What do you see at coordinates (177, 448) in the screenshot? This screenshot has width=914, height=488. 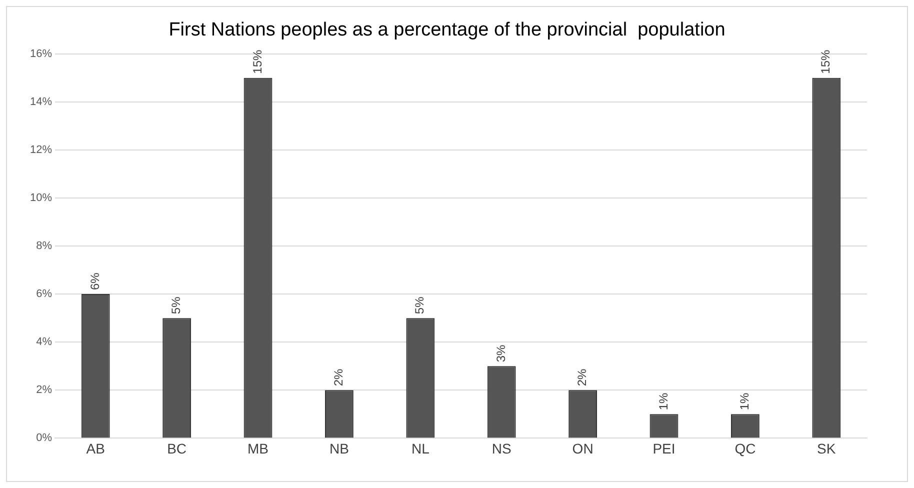 I see `x-tick-label: BC` at bounding box center [177, 448].